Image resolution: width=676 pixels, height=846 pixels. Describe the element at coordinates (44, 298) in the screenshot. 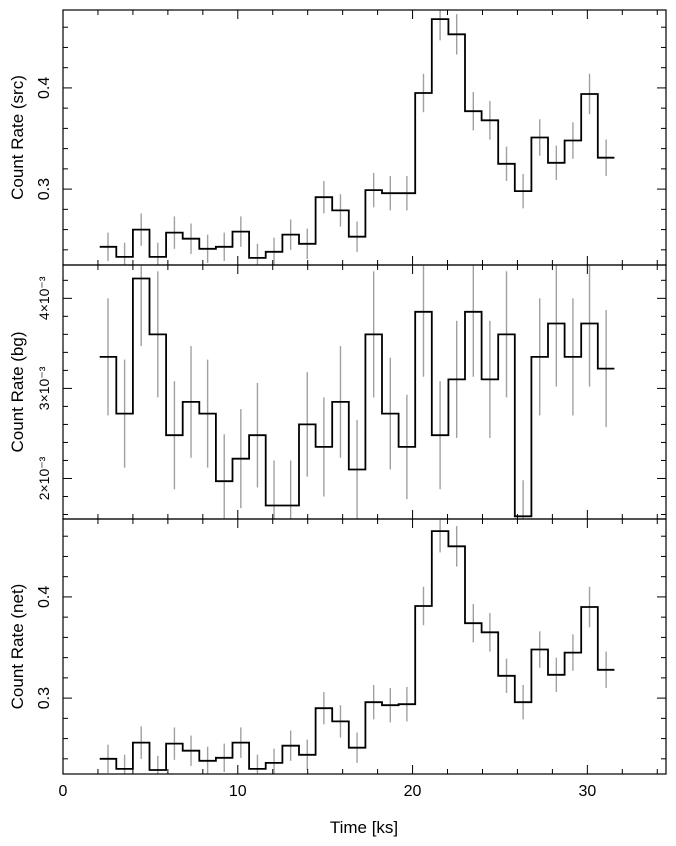

I see `y-tick-label: 4×10⁻³` at that location.